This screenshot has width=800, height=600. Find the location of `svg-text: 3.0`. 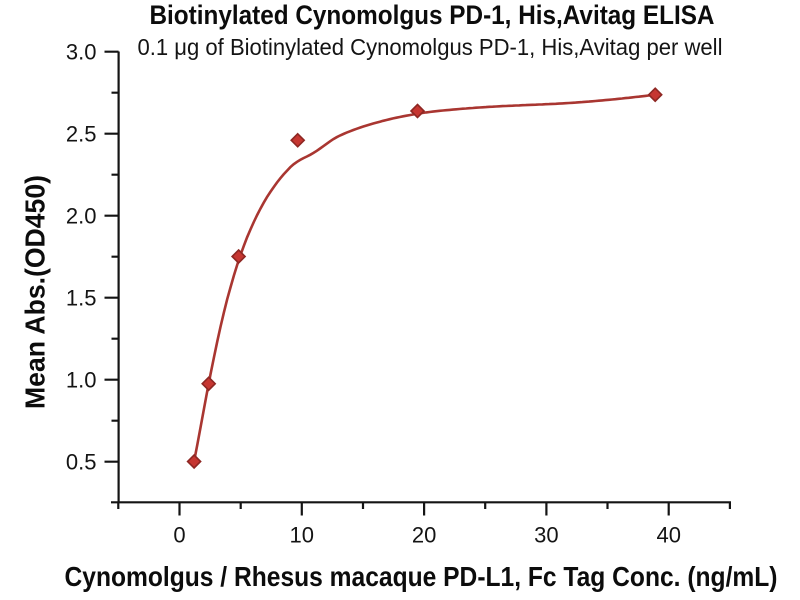

svg-text: 3.0 is located at coordinates (81, 51).